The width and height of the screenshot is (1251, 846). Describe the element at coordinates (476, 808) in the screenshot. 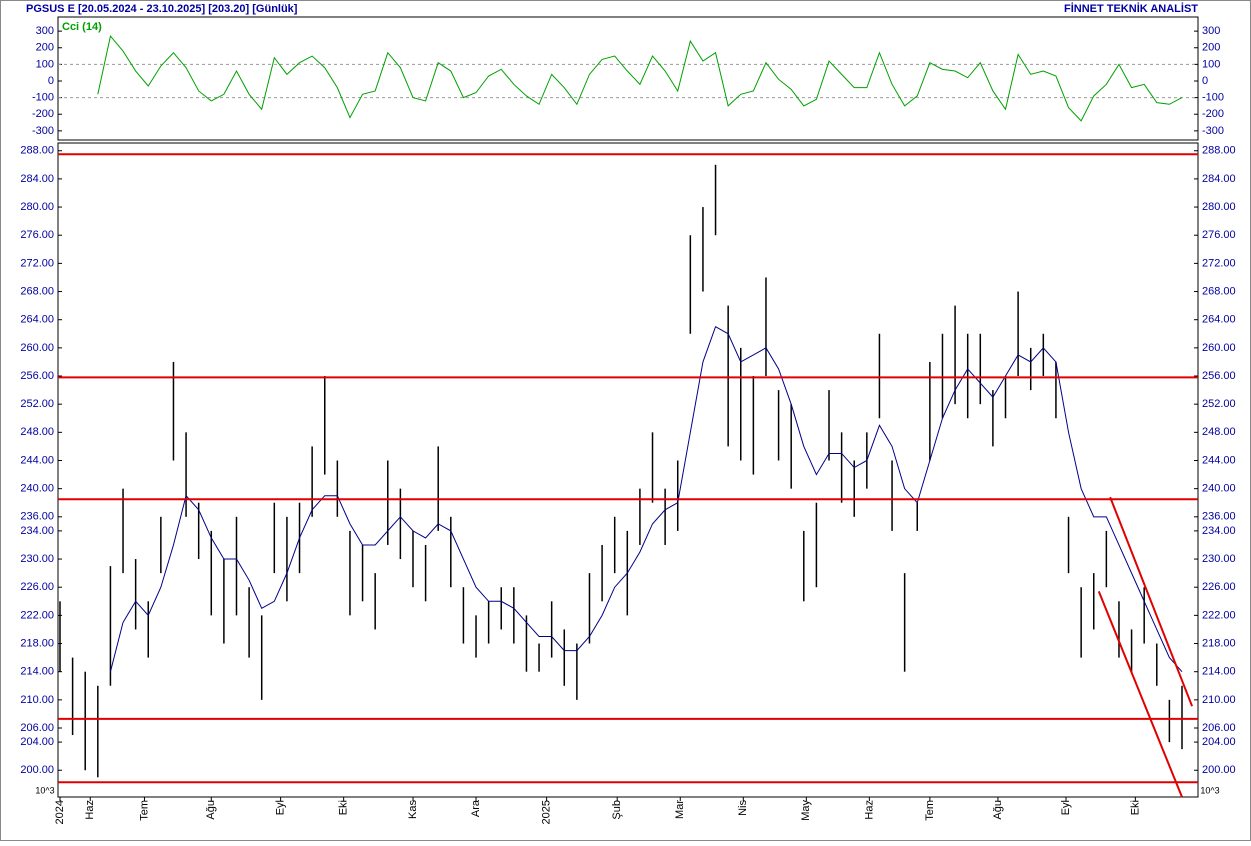

I see `x-tick-label: Ara` at that location.